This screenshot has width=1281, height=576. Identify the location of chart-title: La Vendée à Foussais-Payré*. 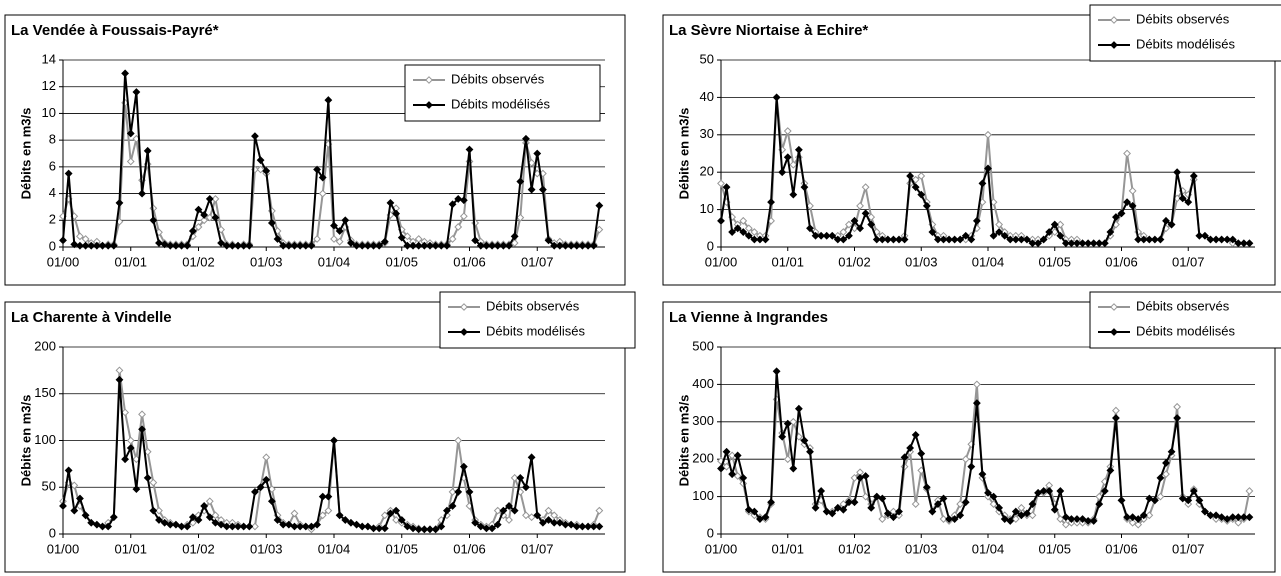
(115, 30).